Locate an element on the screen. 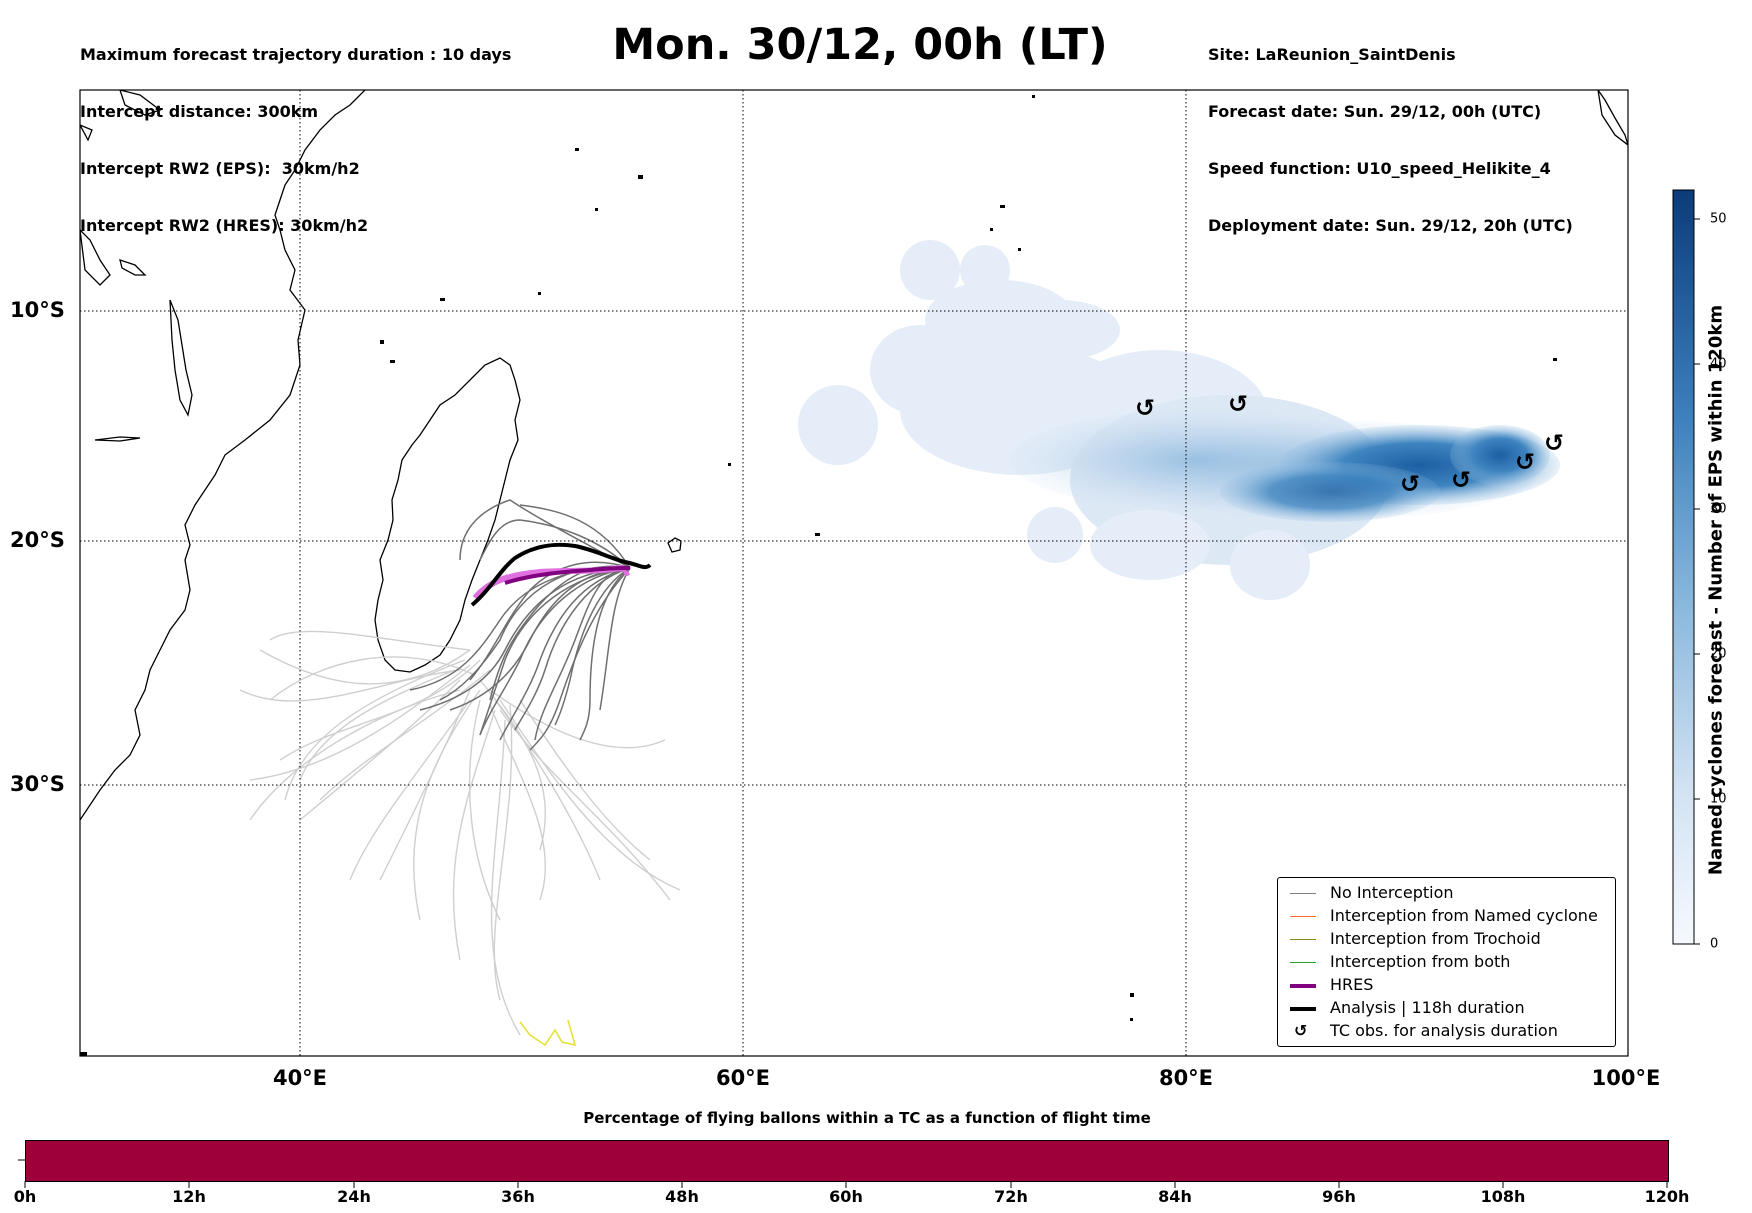 Image resolution: width=1752 pixels, height=1213 pixels. legend-label: Interception from both is located at coordinates (1420, 961).